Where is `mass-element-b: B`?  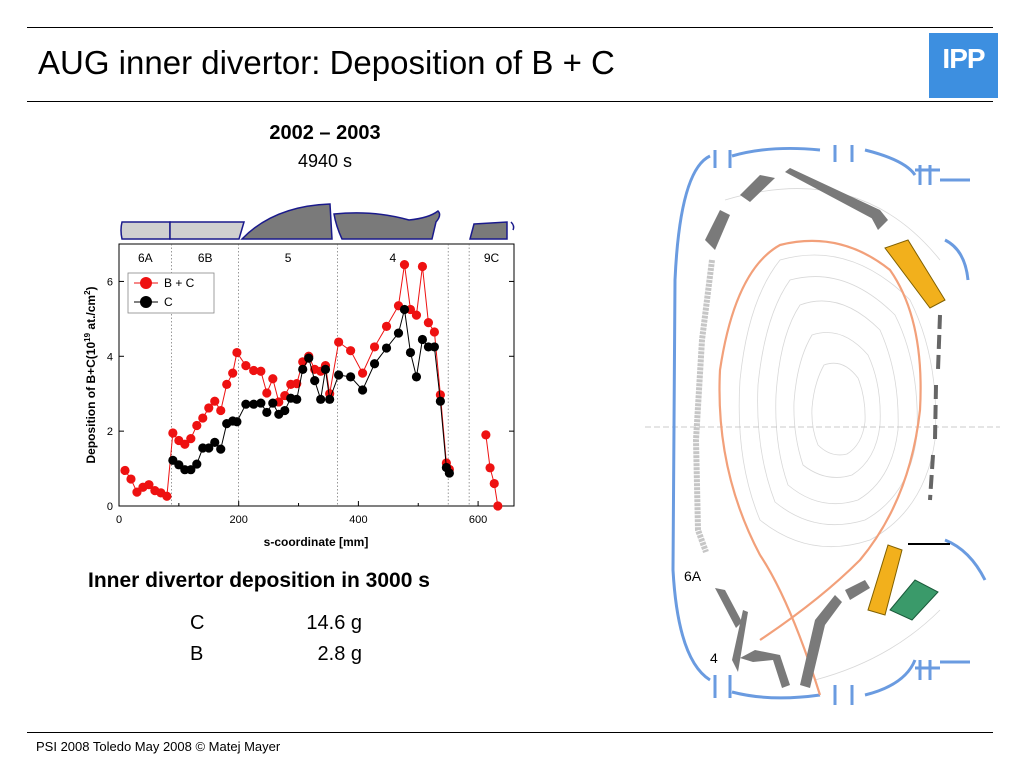 mass-element-b: B is located at coordinates (197, 654).